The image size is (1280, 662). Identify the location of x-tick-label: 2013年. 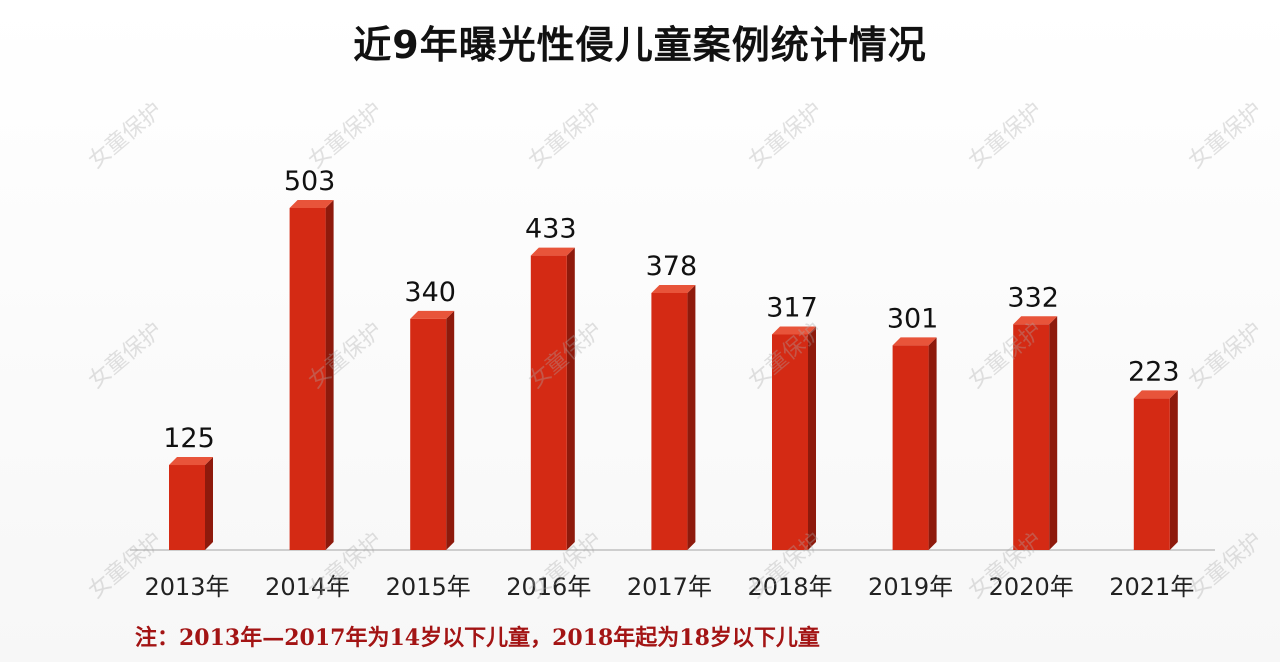
(186, 587).